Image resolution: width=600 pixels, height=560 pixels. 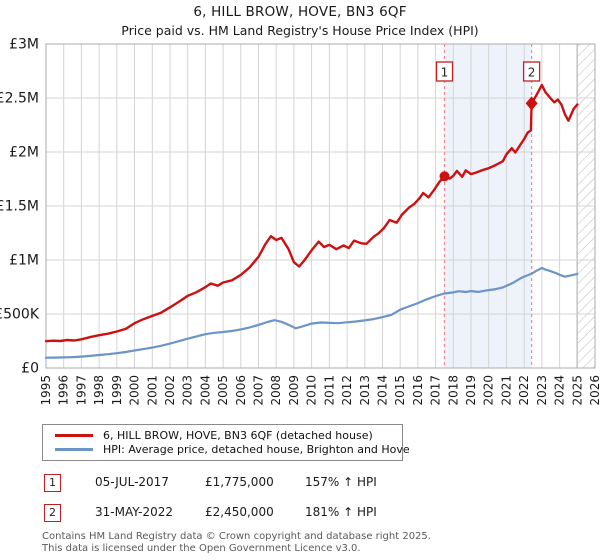 What do you see at coordinates (304, 483) in the screenshot?
I see `sale-annotation-row-1: 1 05-JUL-2017 £1,775,000 157% ↑ HPI` at bounding box center [304, 483].